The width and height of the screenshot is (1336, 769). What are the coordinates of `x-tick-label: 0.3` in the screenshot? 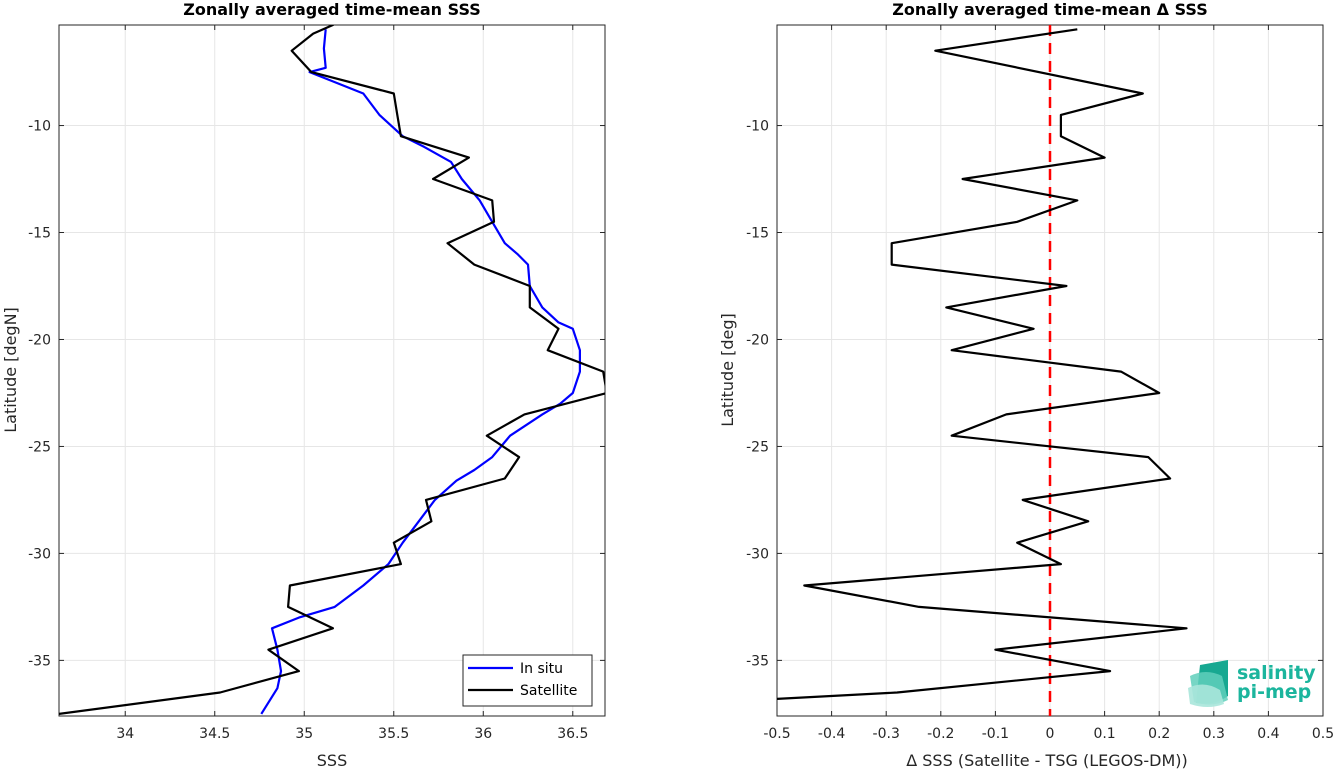 It's located at (1214, 734).